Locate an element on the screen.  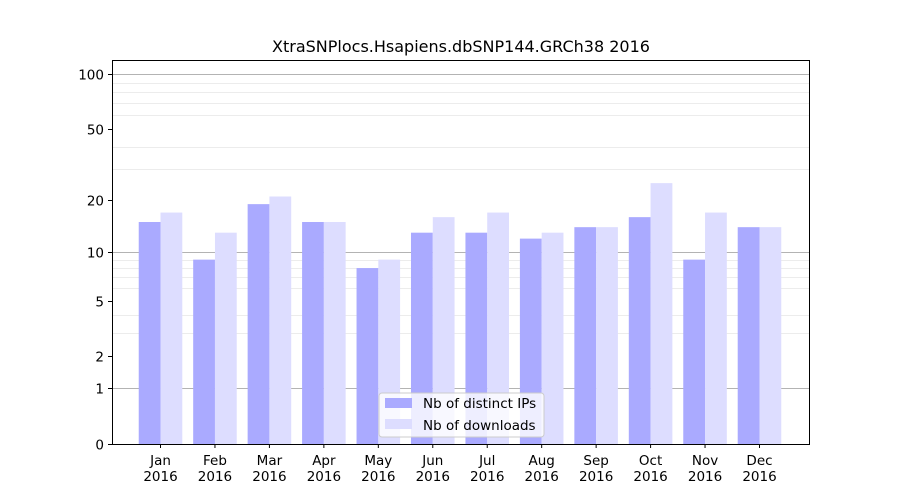
x-tick-label: Apr 2016 is located at coordinates (324, 469).